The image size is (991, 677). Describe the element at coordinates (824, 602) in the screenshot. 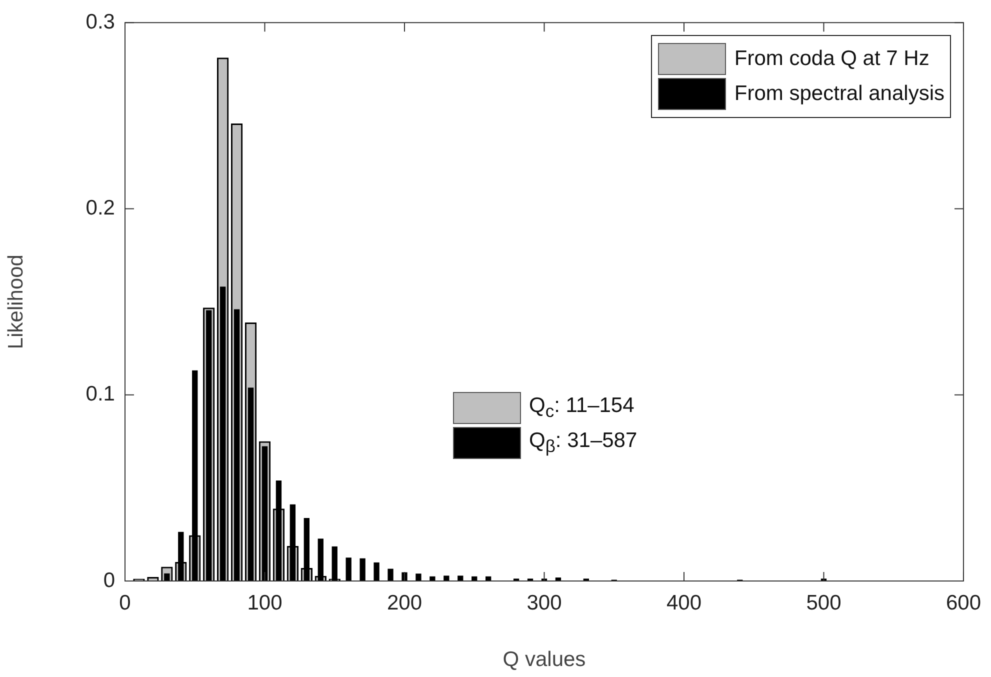

I see `x-tick-label: 500` at that location.